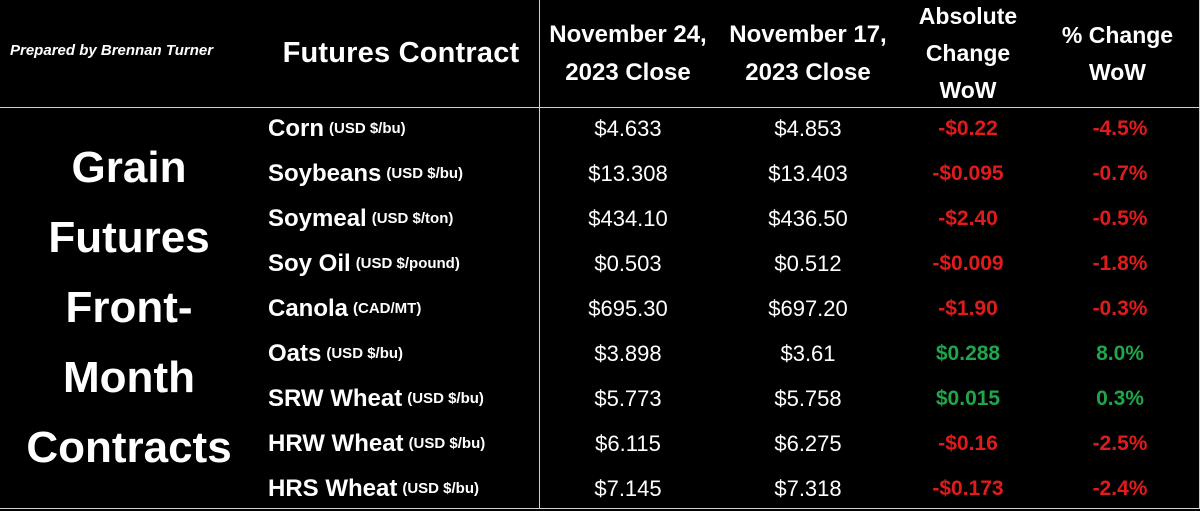 This screenshot has width=1200, height=511. Describe the element at coordinates (309, 263) in the screenshot. I see `contract-name-label: Soy Oil` at that location.